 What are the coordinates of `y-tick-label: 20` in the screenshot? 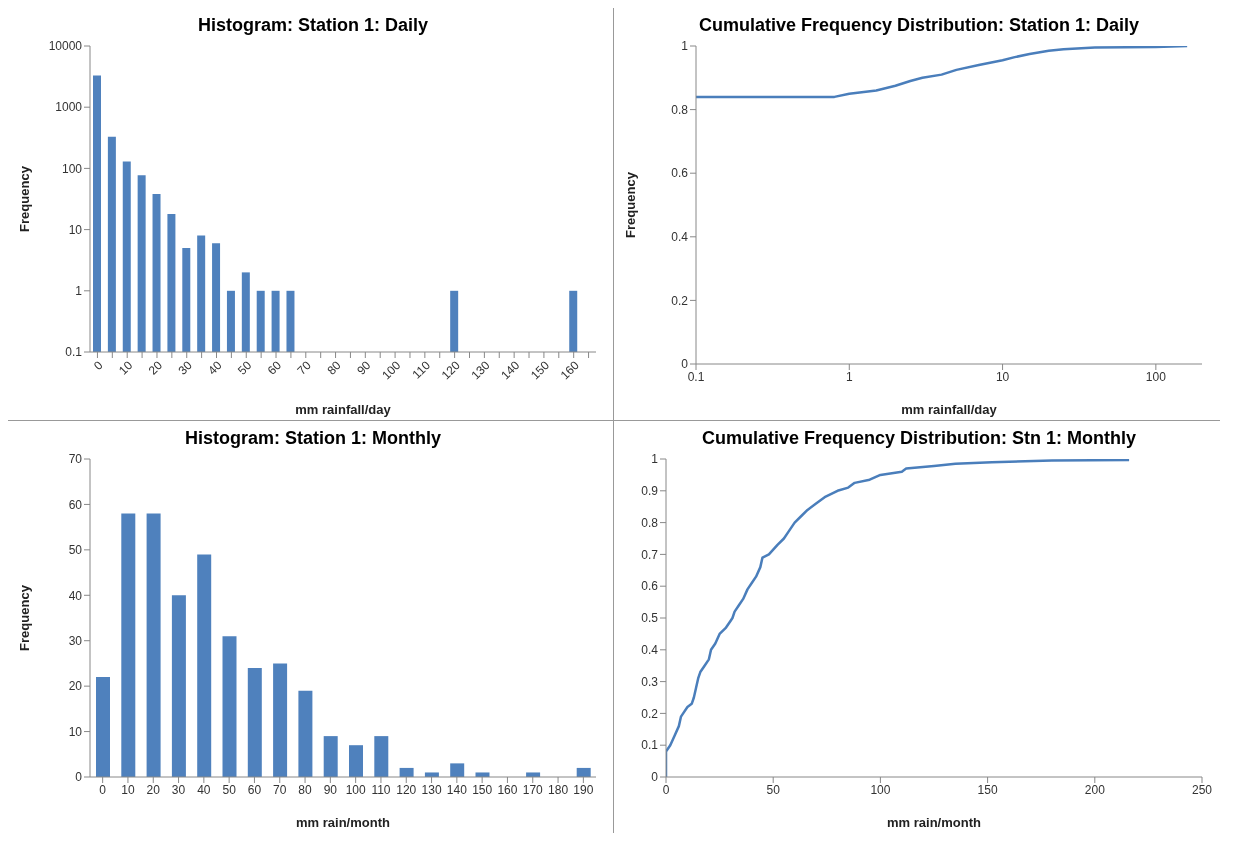 It's located at (75, 686).